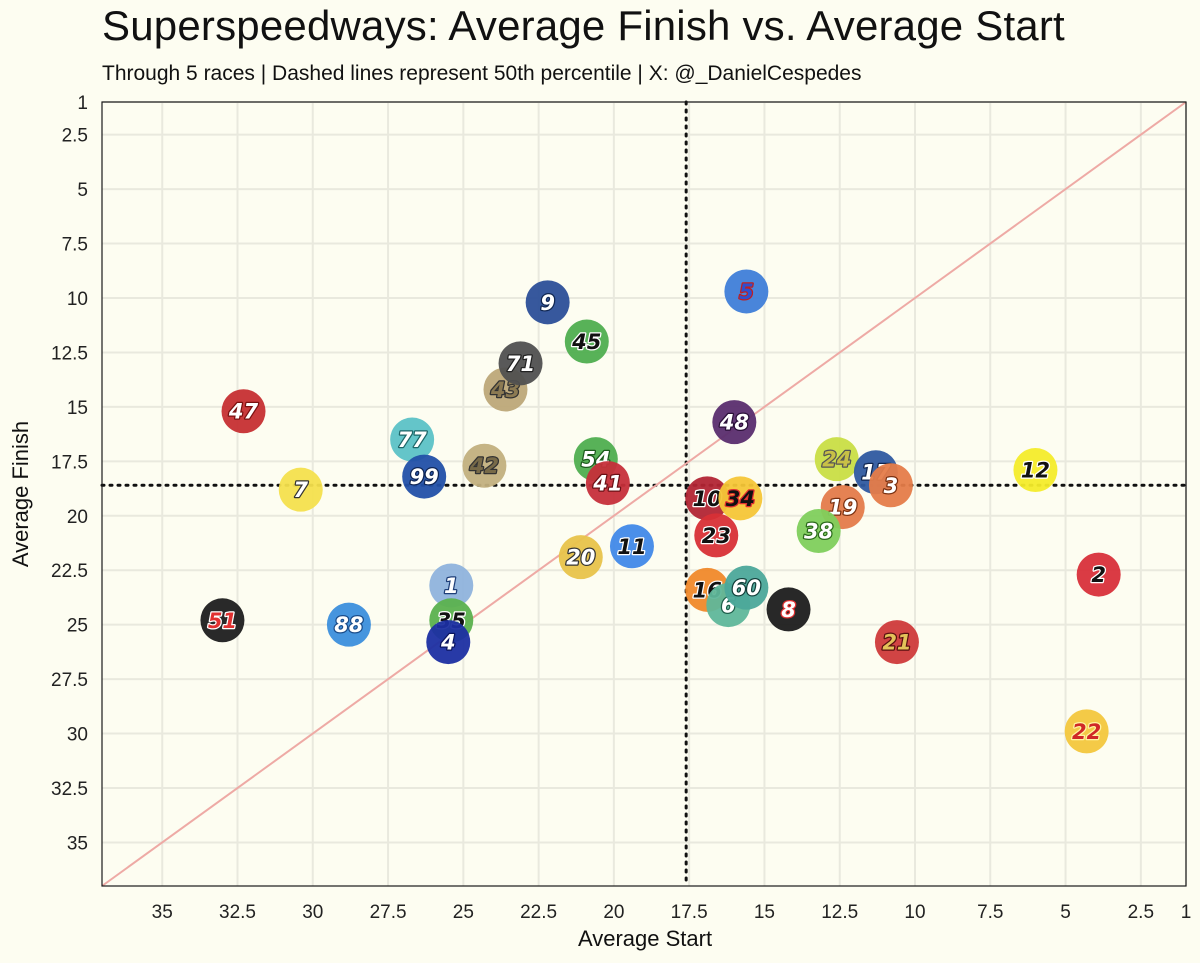 This screenshot has height=963, width=1200. What do you see at coordinates (77, 299) in the screenshot?
I see `y-tick-label: 10` at bounding box center [77, 299].